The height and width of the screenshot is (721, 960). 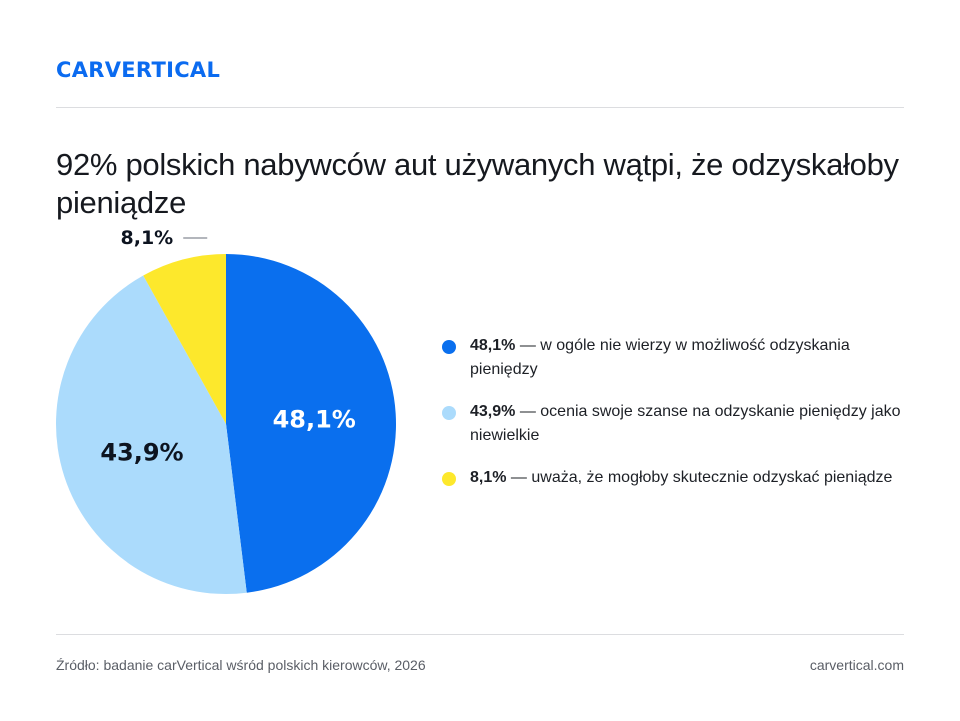 I want to click on footer-divider, so click(x=480, y=634).